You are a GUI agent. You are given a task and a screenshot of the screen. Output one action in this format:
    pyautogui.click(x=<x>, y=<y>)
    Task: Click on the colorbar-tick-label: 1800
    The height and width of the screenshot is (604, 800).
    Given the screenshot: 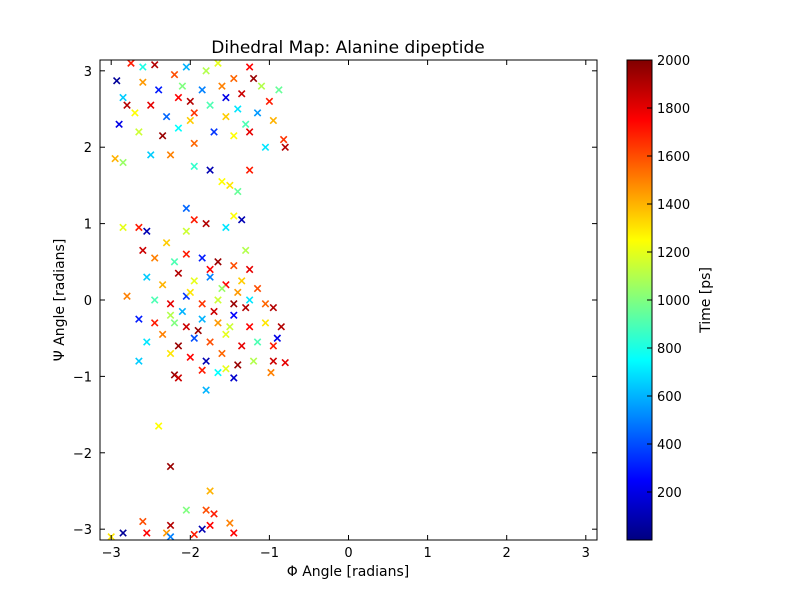 What is the action you would take?
    pyautogui.click(x=673, y=109)
    